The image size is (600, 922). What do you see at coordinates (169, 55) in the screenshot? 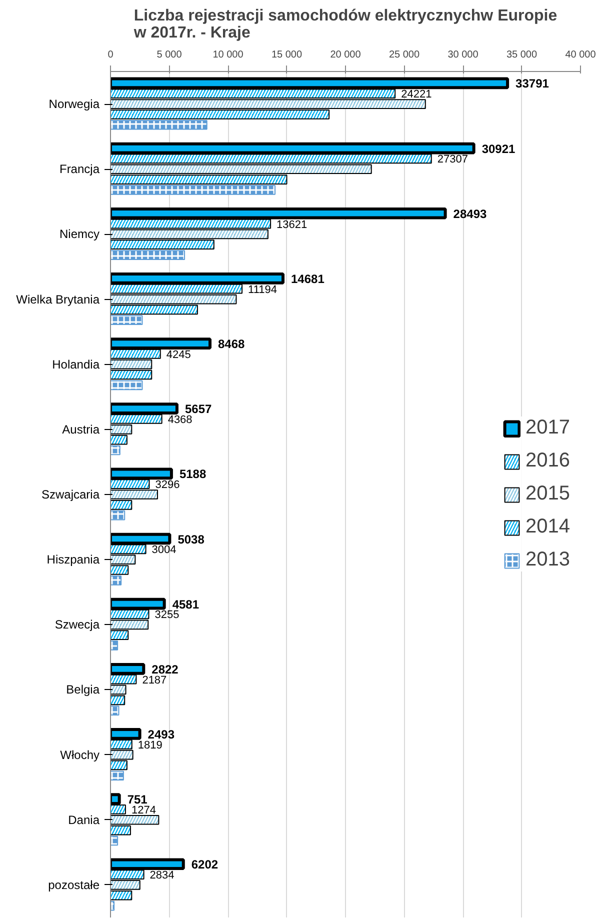
I see `x-tick-label: 5 000` at bounding box center [169, 55].